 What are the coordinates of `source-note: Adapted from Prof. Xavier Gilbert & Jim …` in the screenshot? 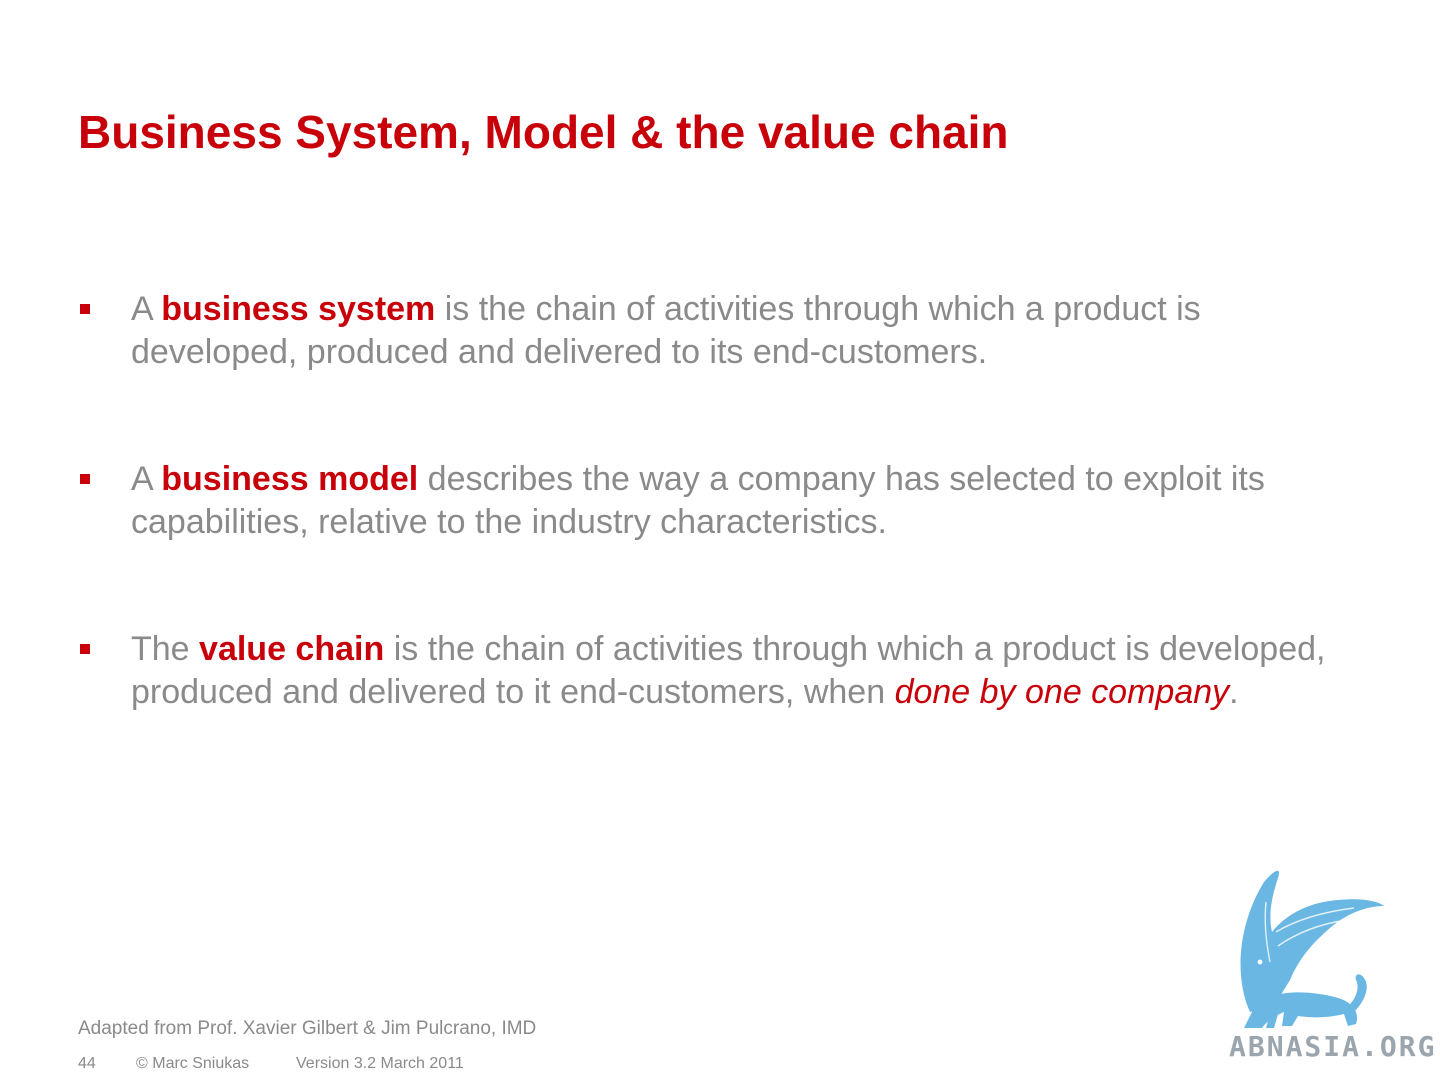 It's located at (307, 1028).